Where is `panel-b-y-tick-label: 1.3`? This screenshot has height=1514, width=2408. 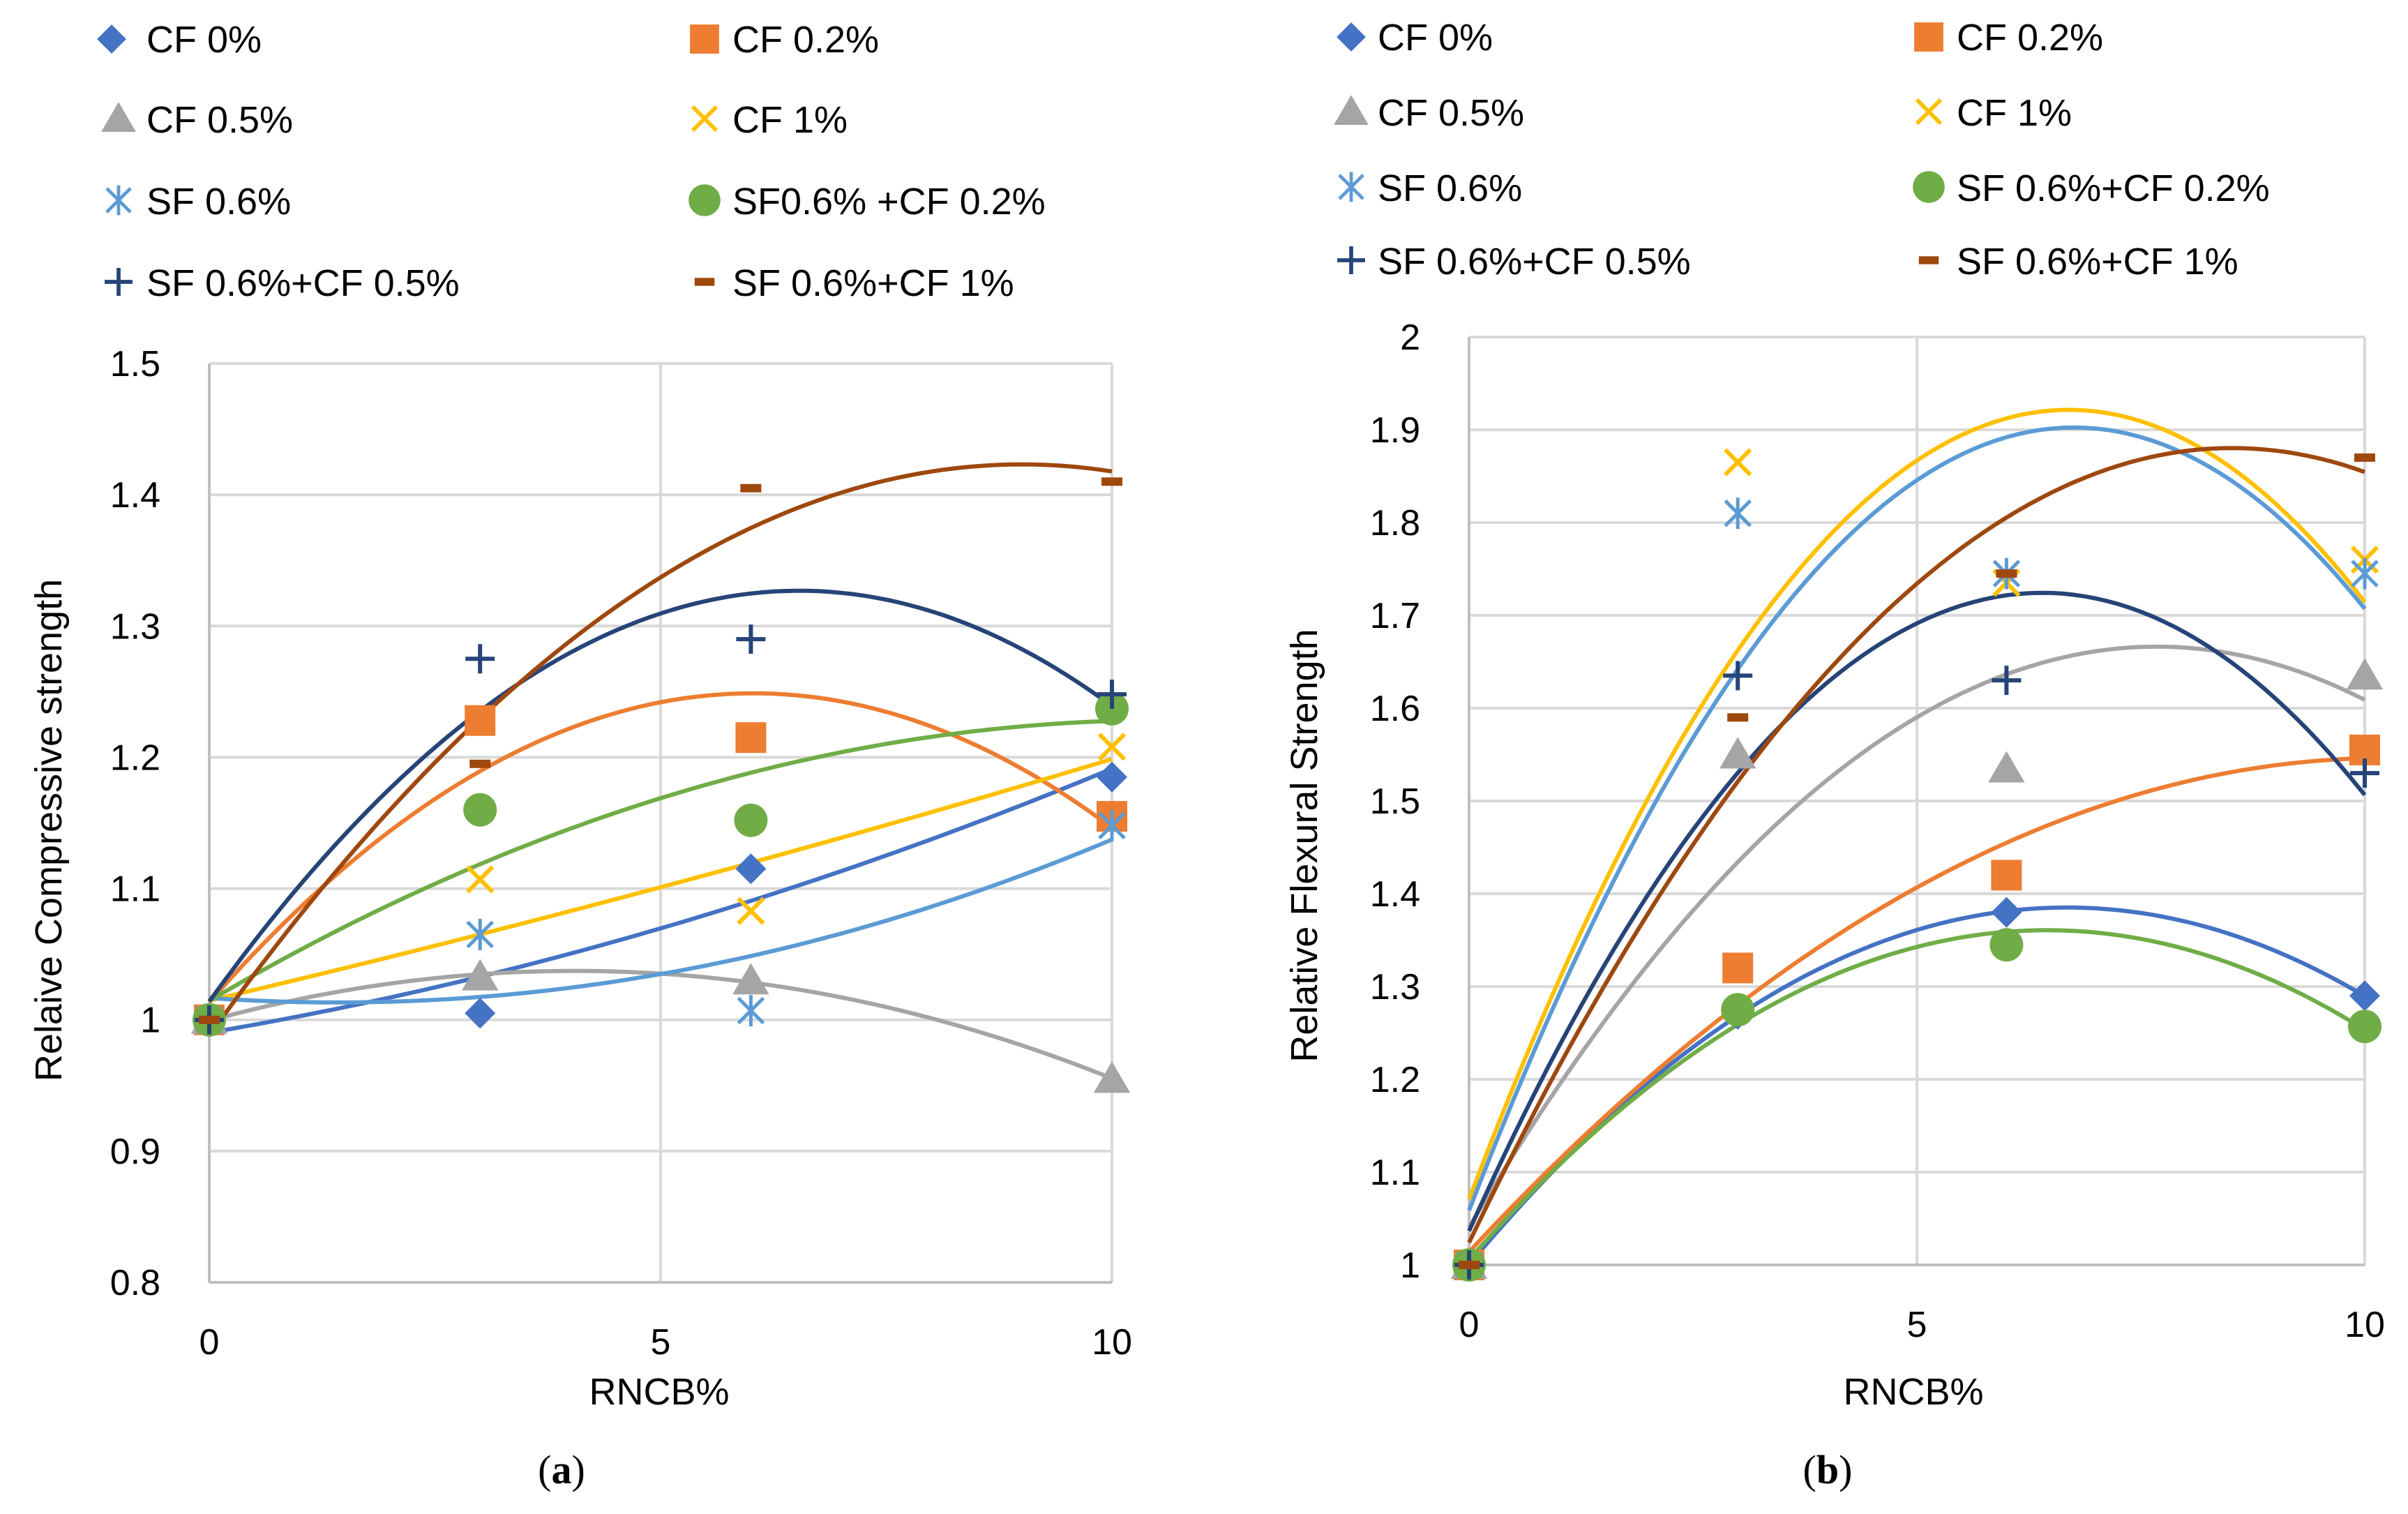 panel-b-y-tick-label: 1.3 is located at coordinates (1395, 987).